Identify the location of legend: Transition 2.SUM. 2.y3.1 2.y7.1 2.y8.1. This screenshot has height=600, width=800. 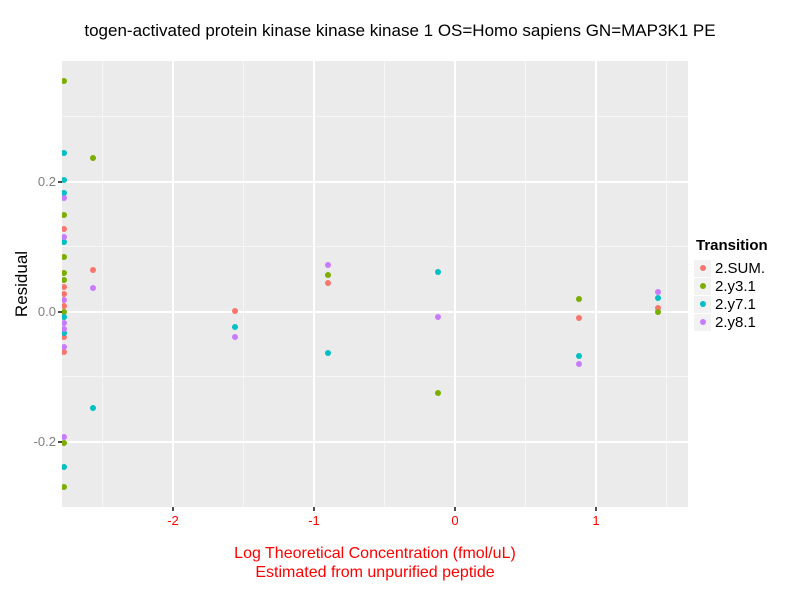
(746, 284).